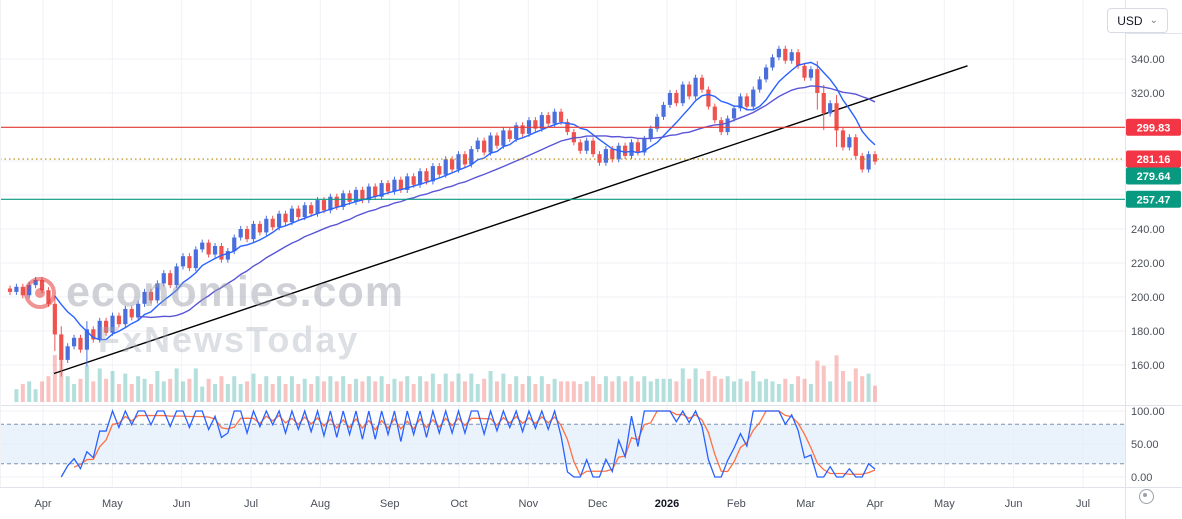 This screenshot has width=1182, height=519. I want to click on price-axis-label: 340.00, so click(1148, 60).